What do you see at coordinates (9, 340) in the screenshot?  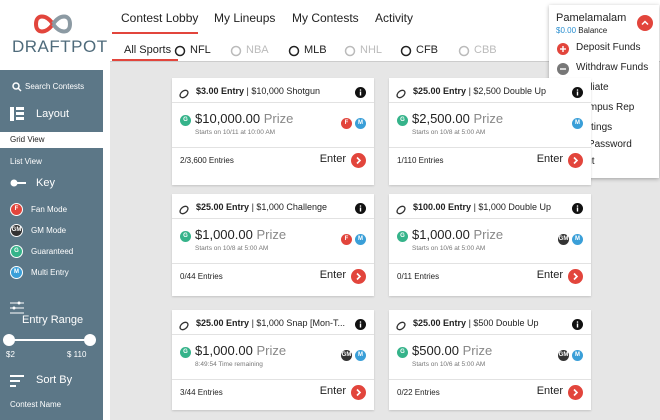 I see `range-handle-min` at bounding box center [9, 340].